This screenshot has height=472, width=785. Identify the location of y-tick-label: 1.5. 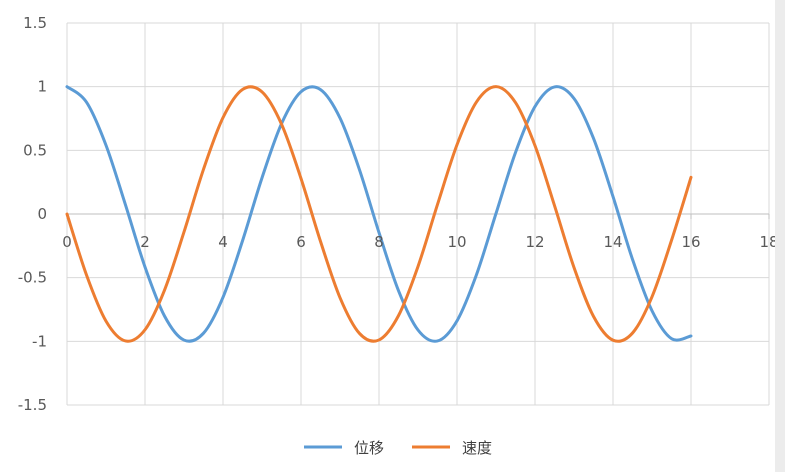
(35, 23).